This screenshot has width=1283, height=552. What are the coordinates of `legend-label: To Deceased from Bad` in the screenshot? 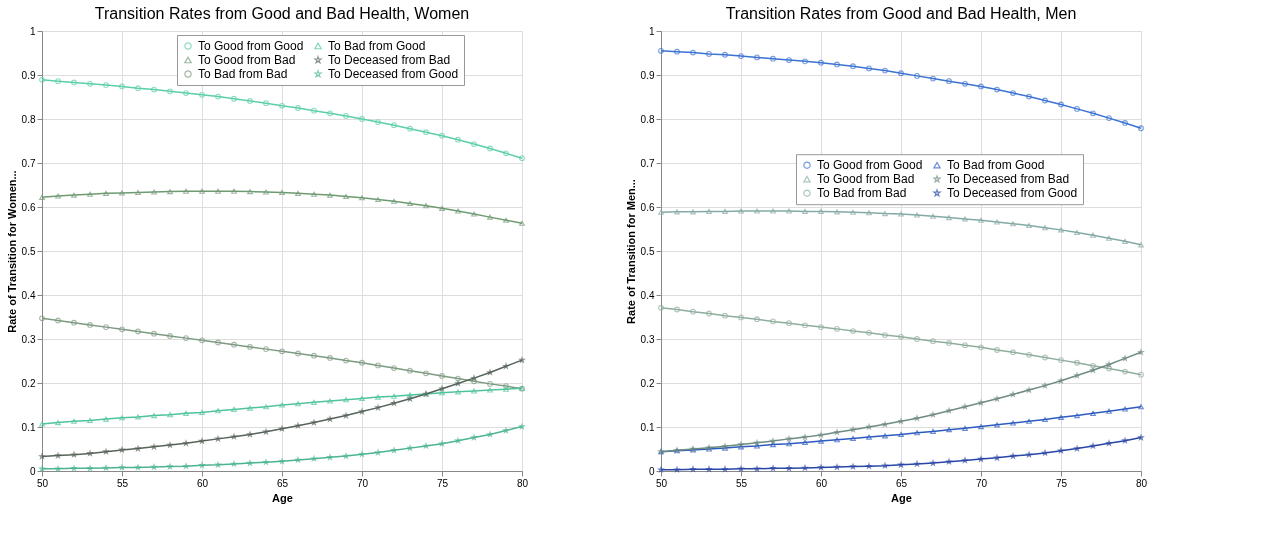 It's located at (389, 60).